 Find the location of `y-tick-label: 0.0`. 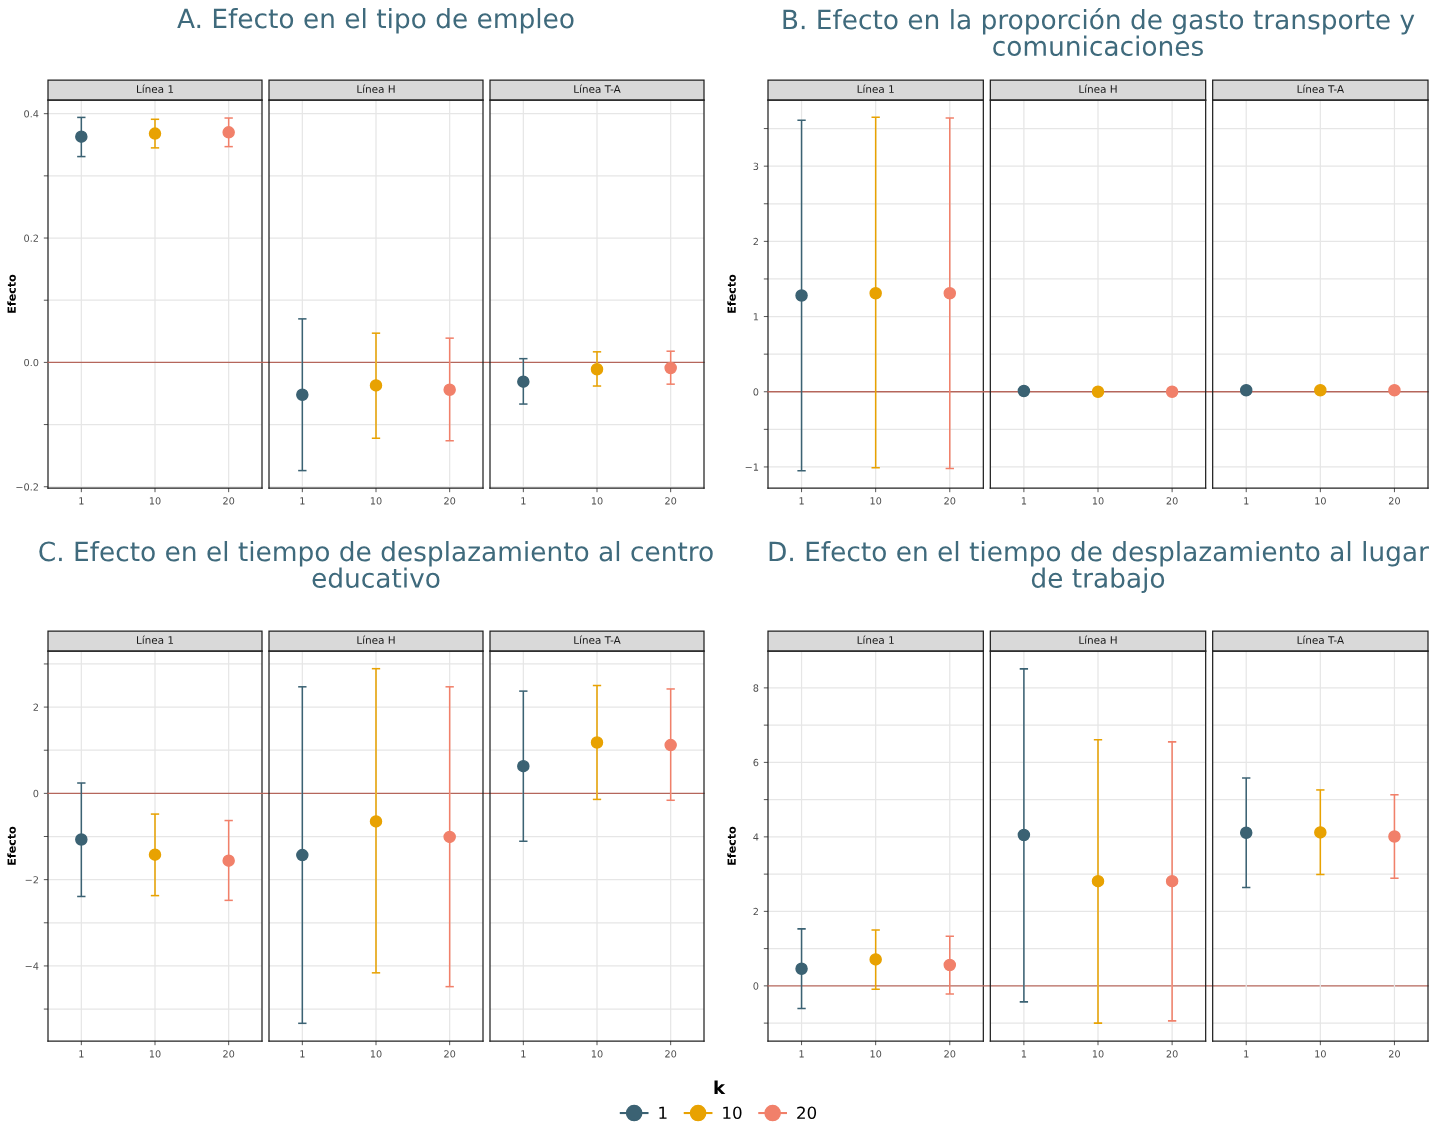

y-tick-label: 0.0 is located at coordinates (31, 362).